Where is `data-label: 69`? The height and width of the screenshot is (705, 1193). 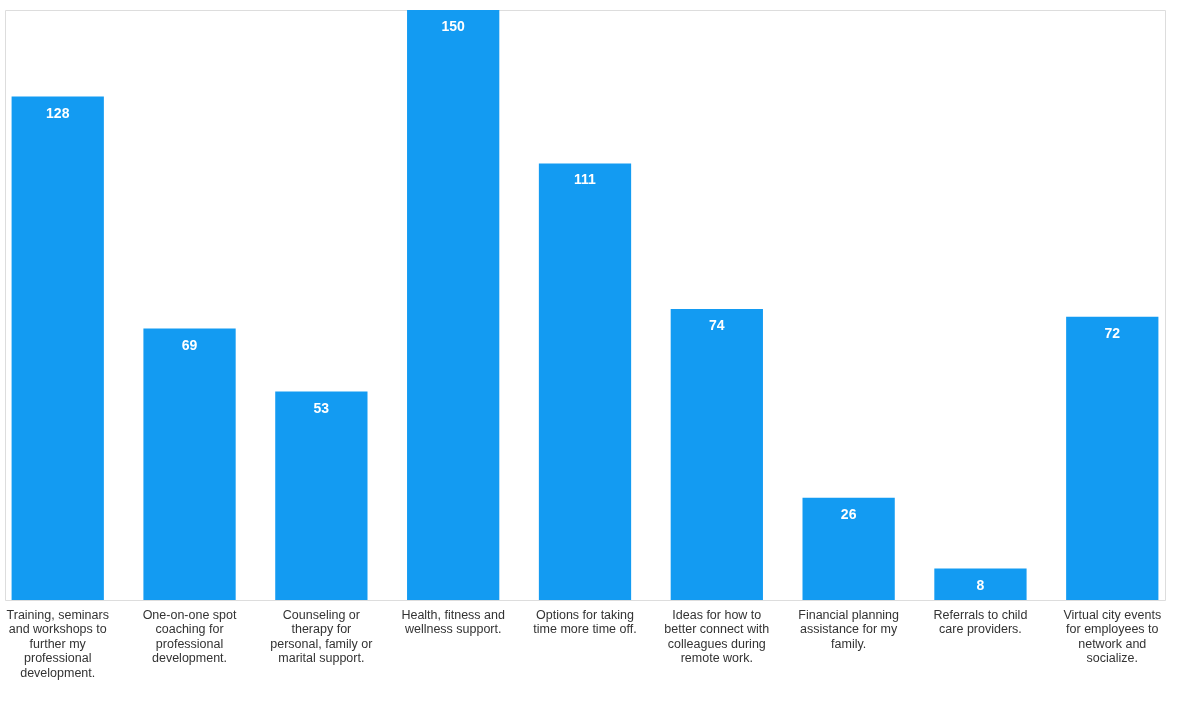
data-label: 69 is located at coordinates (189, 344).